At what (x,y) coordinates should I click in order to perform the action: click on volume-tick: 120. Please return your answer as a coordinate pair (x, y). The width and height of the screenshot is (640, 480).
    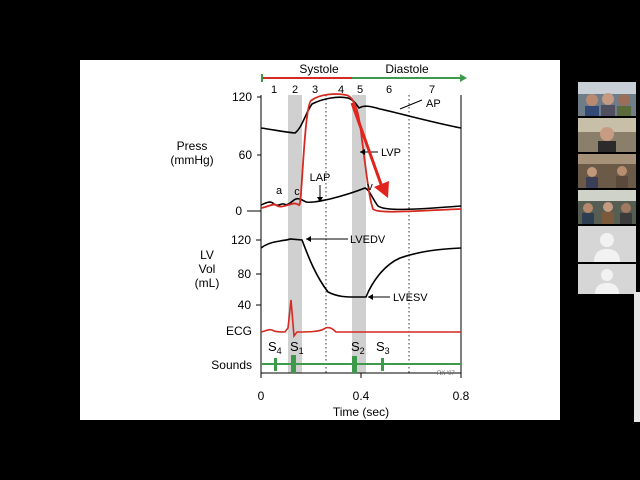
    Looking at the image, I should click on (241, 240).